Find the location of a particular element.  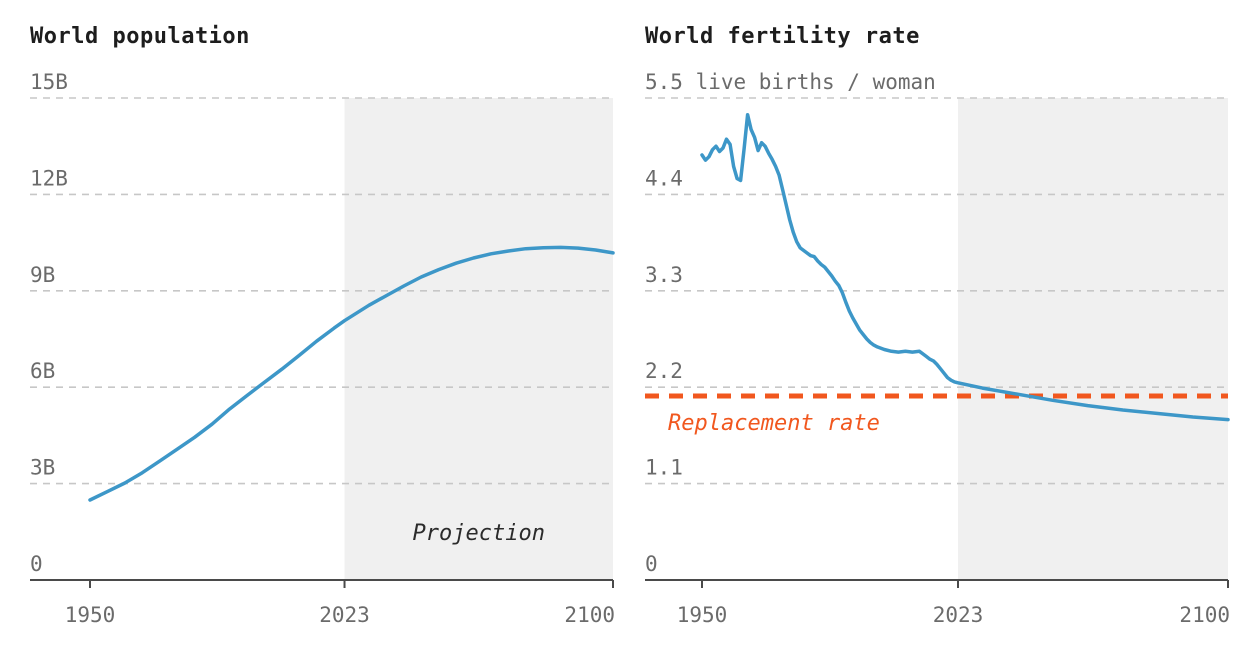

y-tick-label: 5.5 live births / woman is located at coordinates (790, 82).